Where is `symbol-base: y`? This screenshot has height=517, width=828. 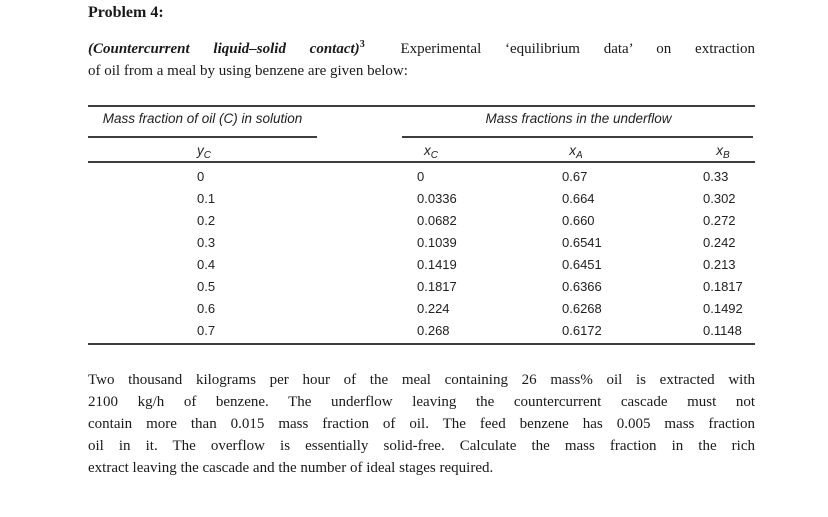
symbol-base: y is located at coordinates (200, 150).